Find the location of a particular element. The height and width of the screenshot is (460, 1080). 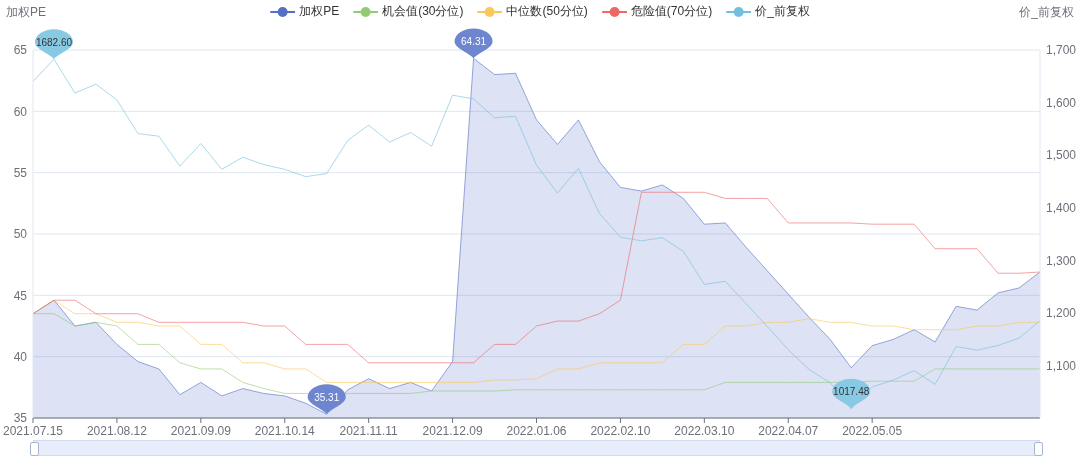

legend-label: 加权PE is located at coordinates (319, 11).